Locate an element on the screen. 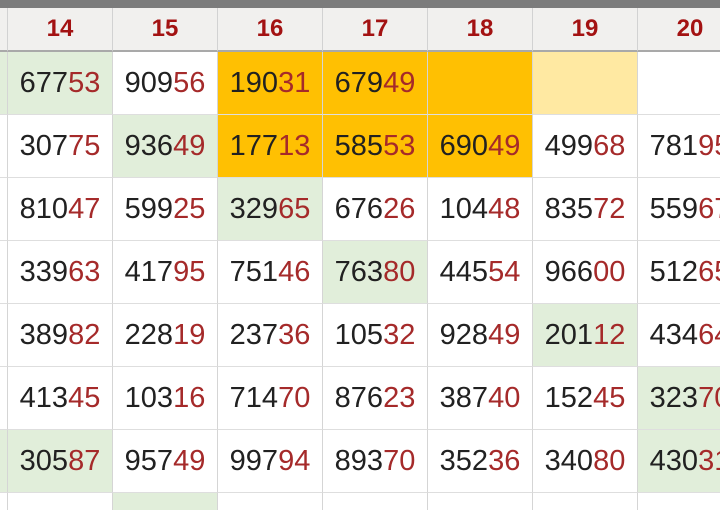 The image size is (720, 510). table-cell: 228 19 is located at coordinates (165, 335).